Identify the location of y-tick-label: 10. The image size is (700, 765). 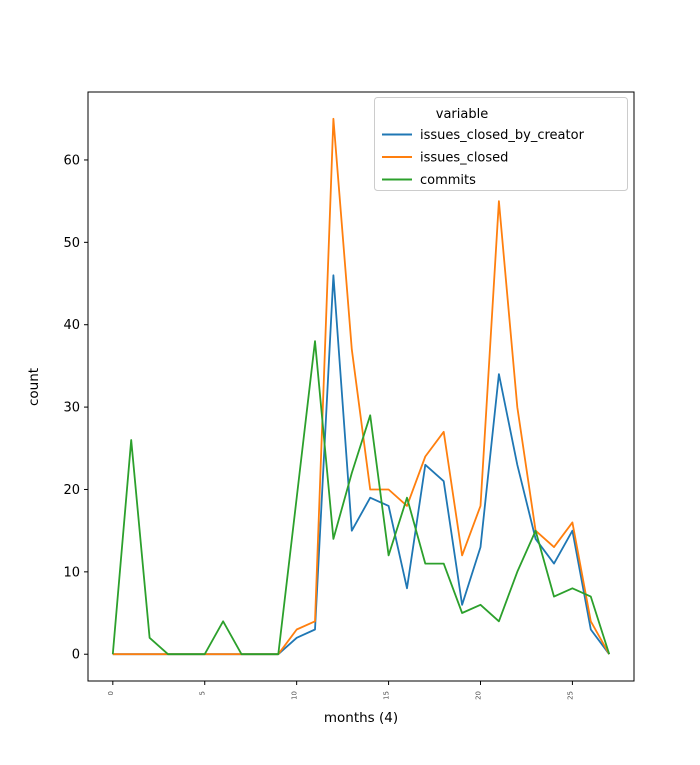
(71, 572).